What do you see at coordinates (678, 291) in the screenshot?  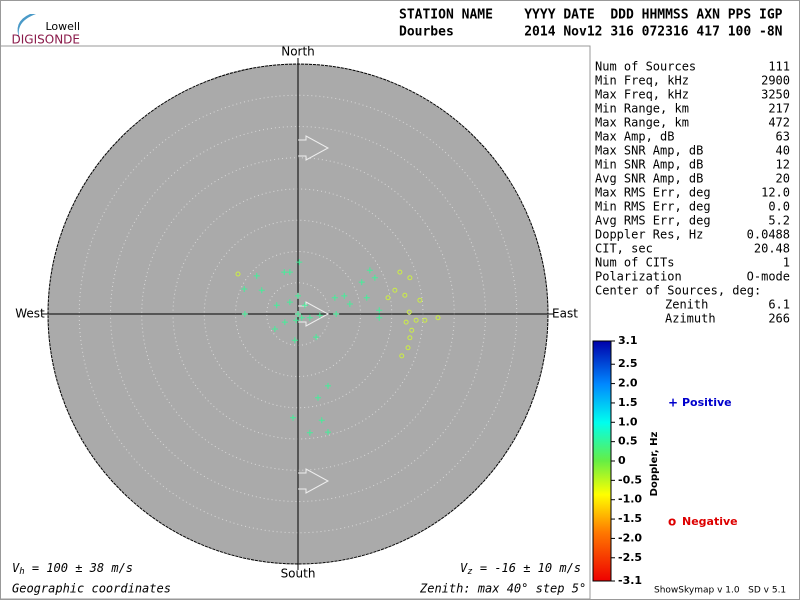 I see `stat-section: Center of Sources, deg:` at bounding box center [678, 291].